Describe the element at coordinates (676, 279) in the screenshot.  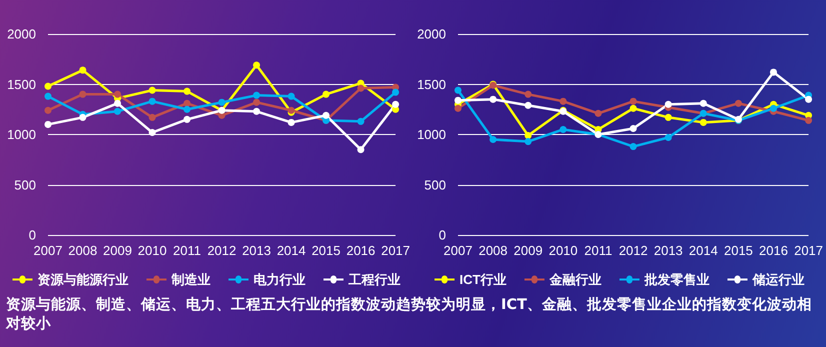
I see `legend-label: 批发零售业` at that location.